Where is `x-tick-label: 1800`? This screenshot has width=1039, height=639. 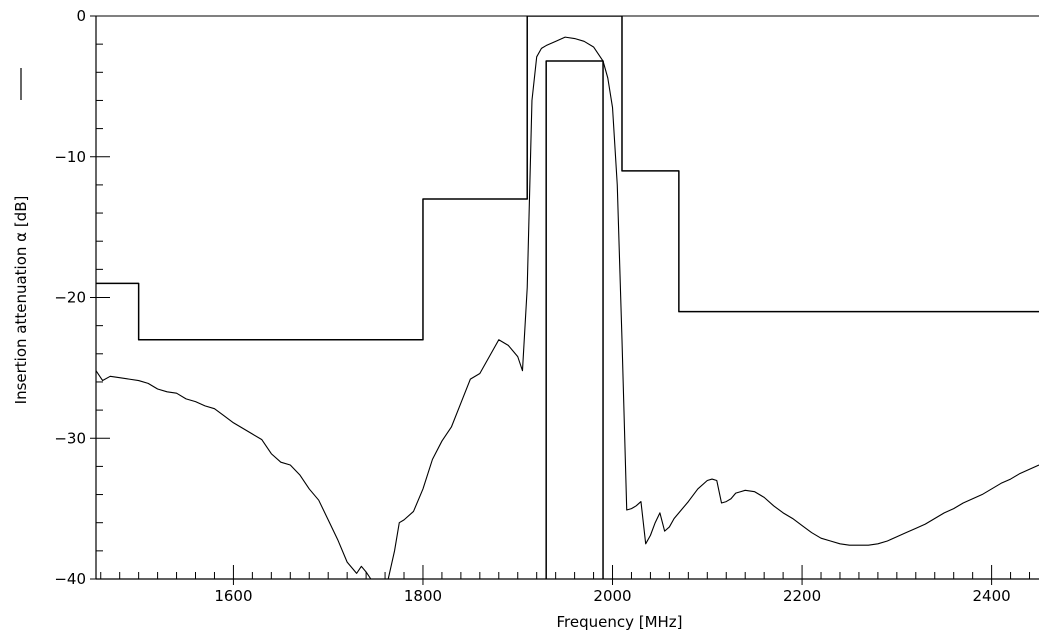
x-tick-label: 1800 is located at coordinates (423, 596).